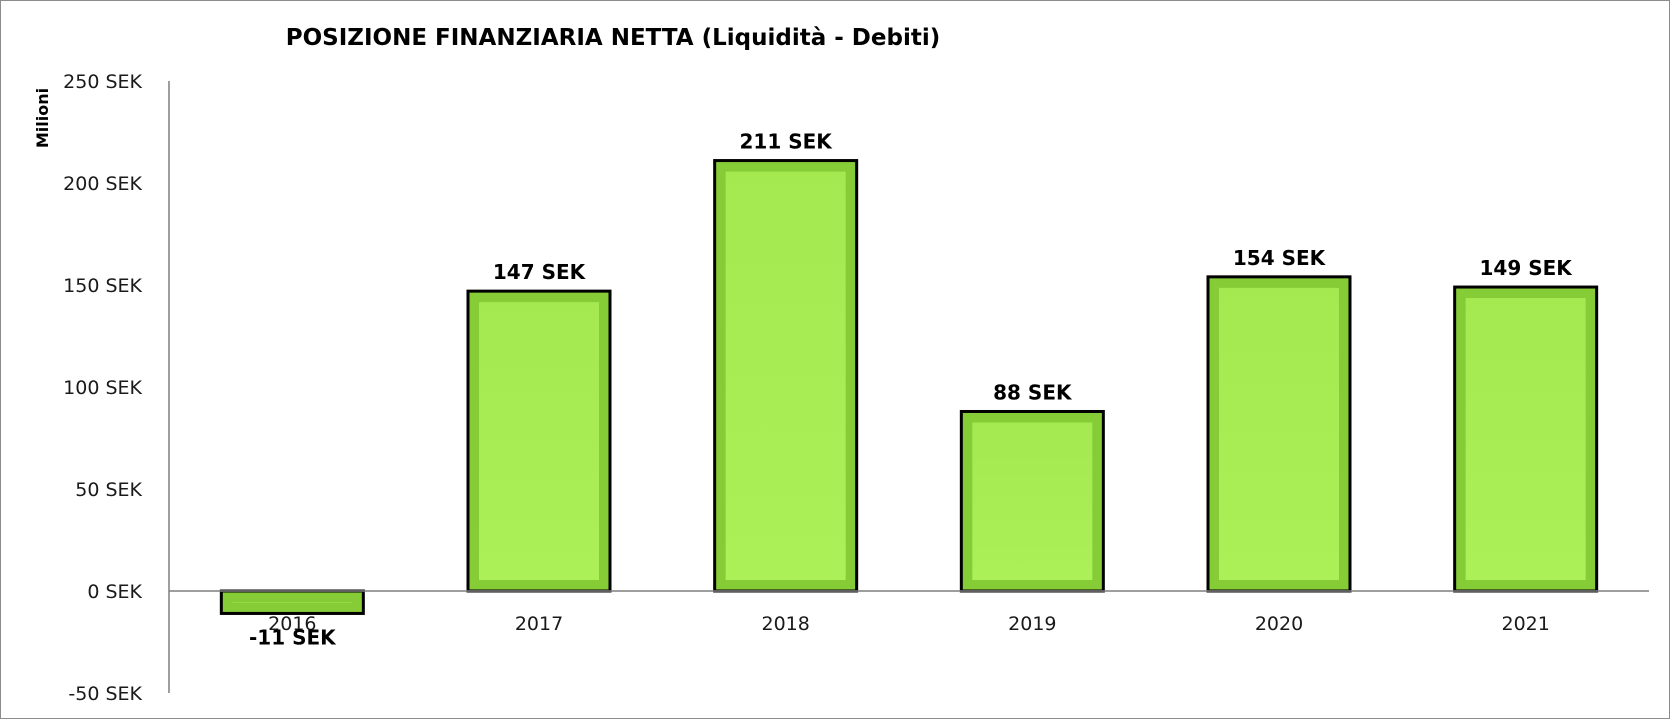 This screenshot has width=1672, height=721. What do you see at coordinates (787, 142) in the screenshot?
I see `data-label: 211 SEK` at bounding box center [787, 142].